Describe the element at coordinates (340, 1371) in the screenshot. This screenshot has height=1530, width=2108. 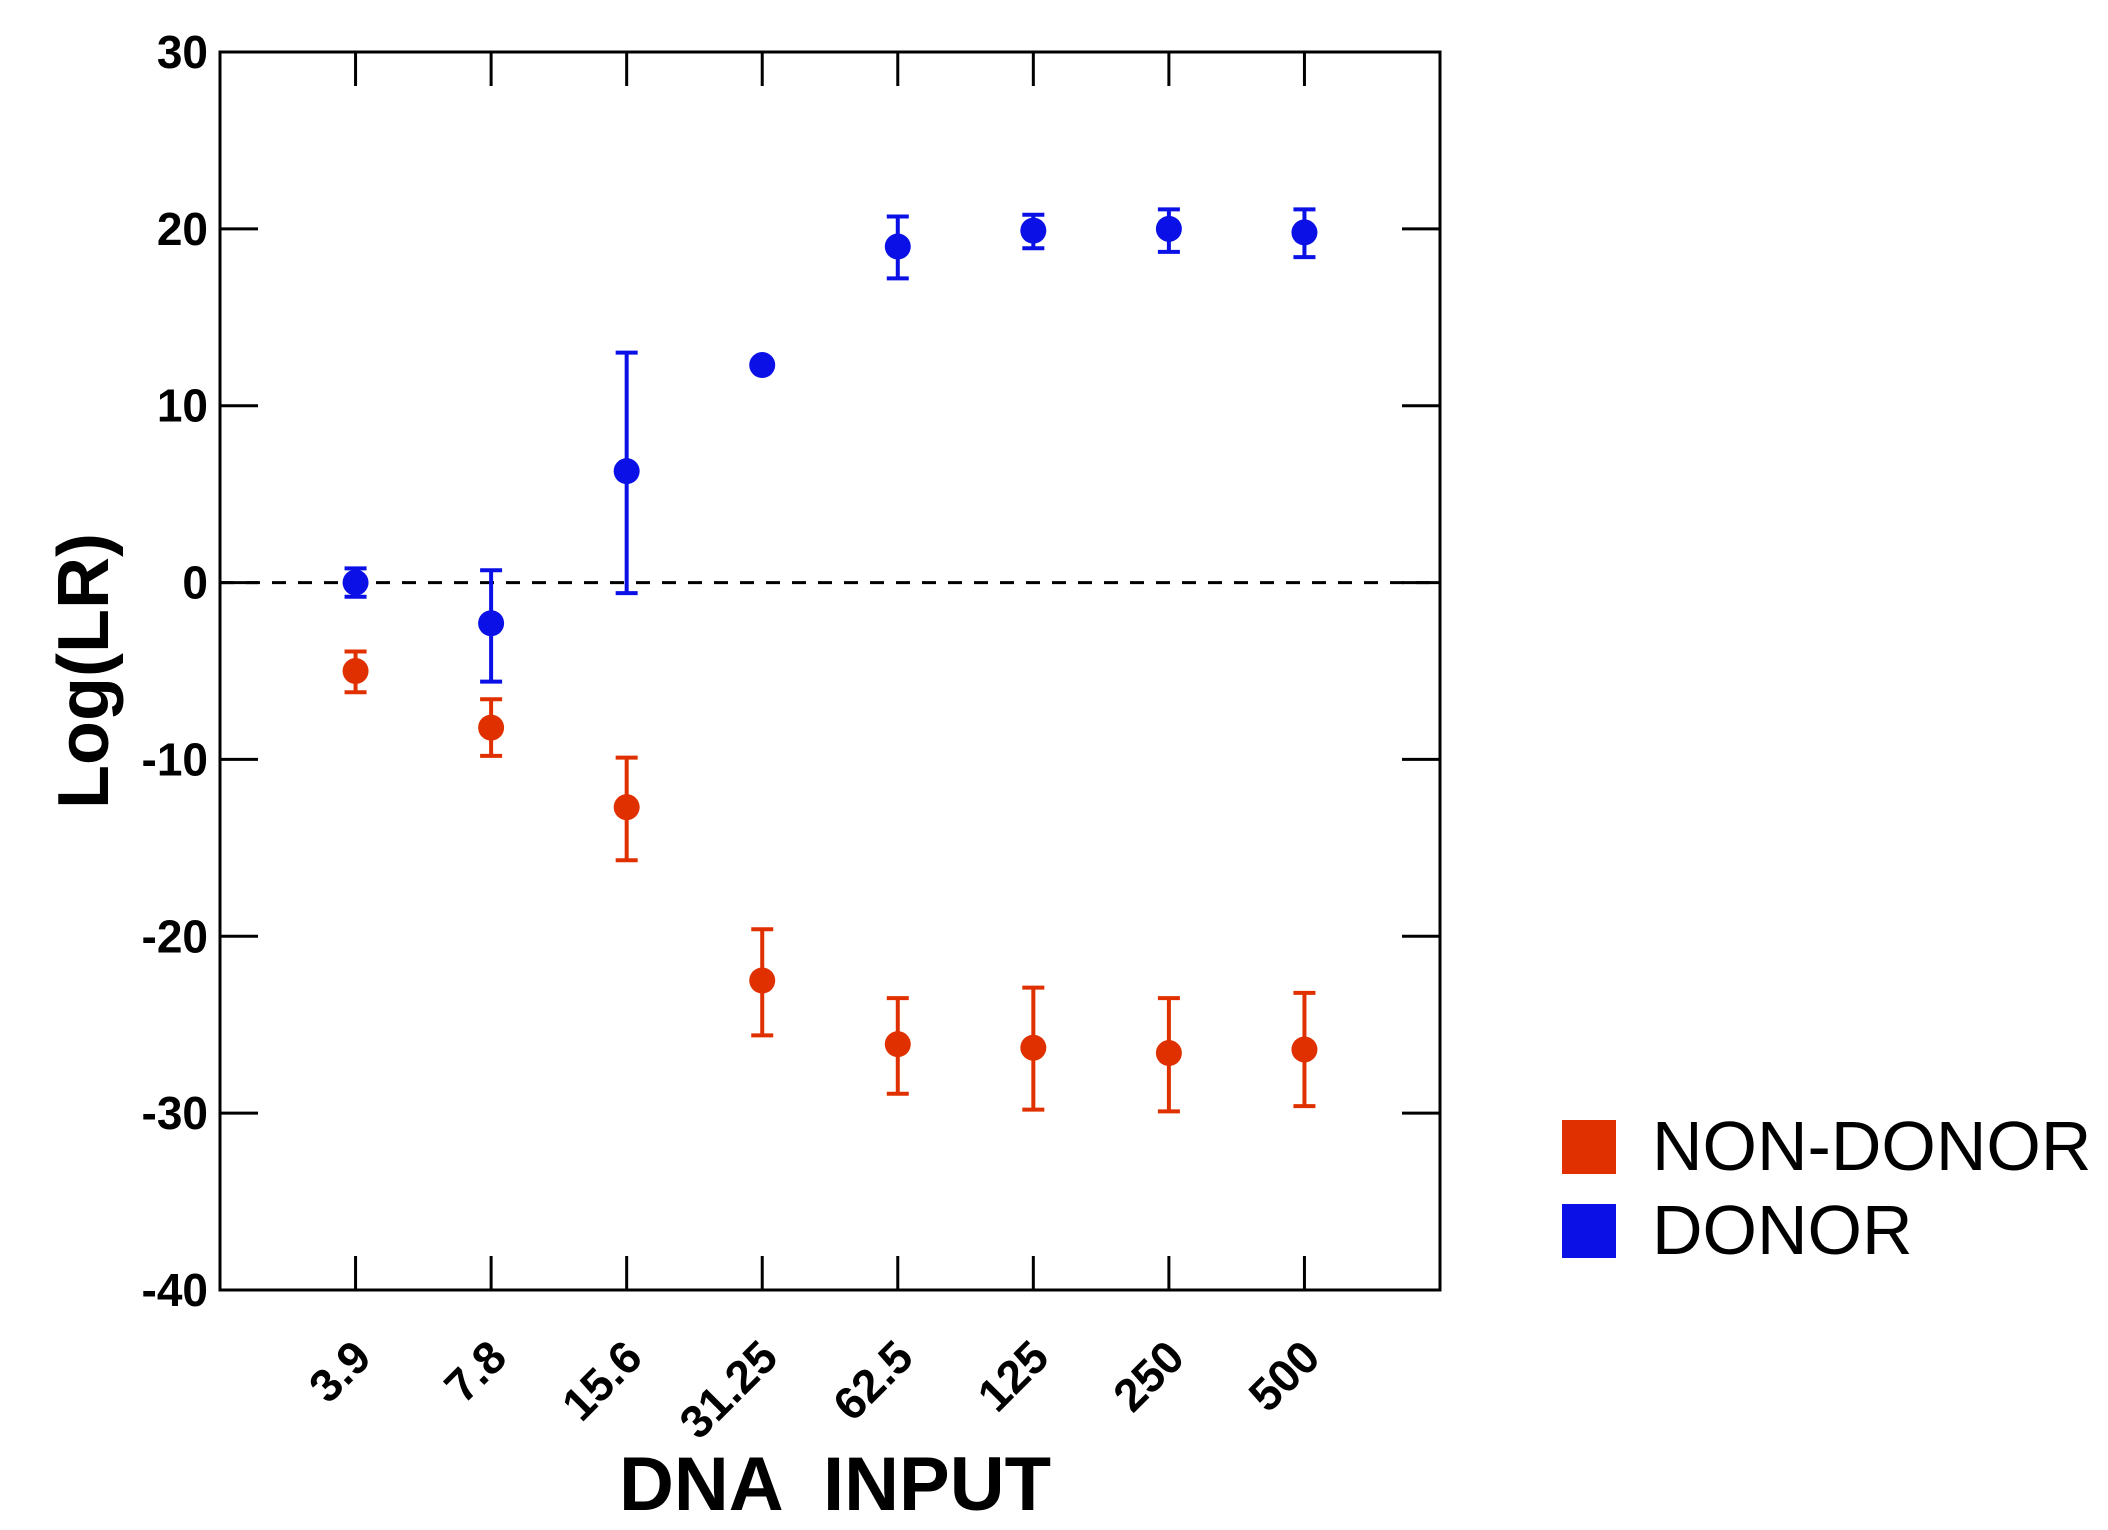
I see `x-tick-label: 3.9` at that location.